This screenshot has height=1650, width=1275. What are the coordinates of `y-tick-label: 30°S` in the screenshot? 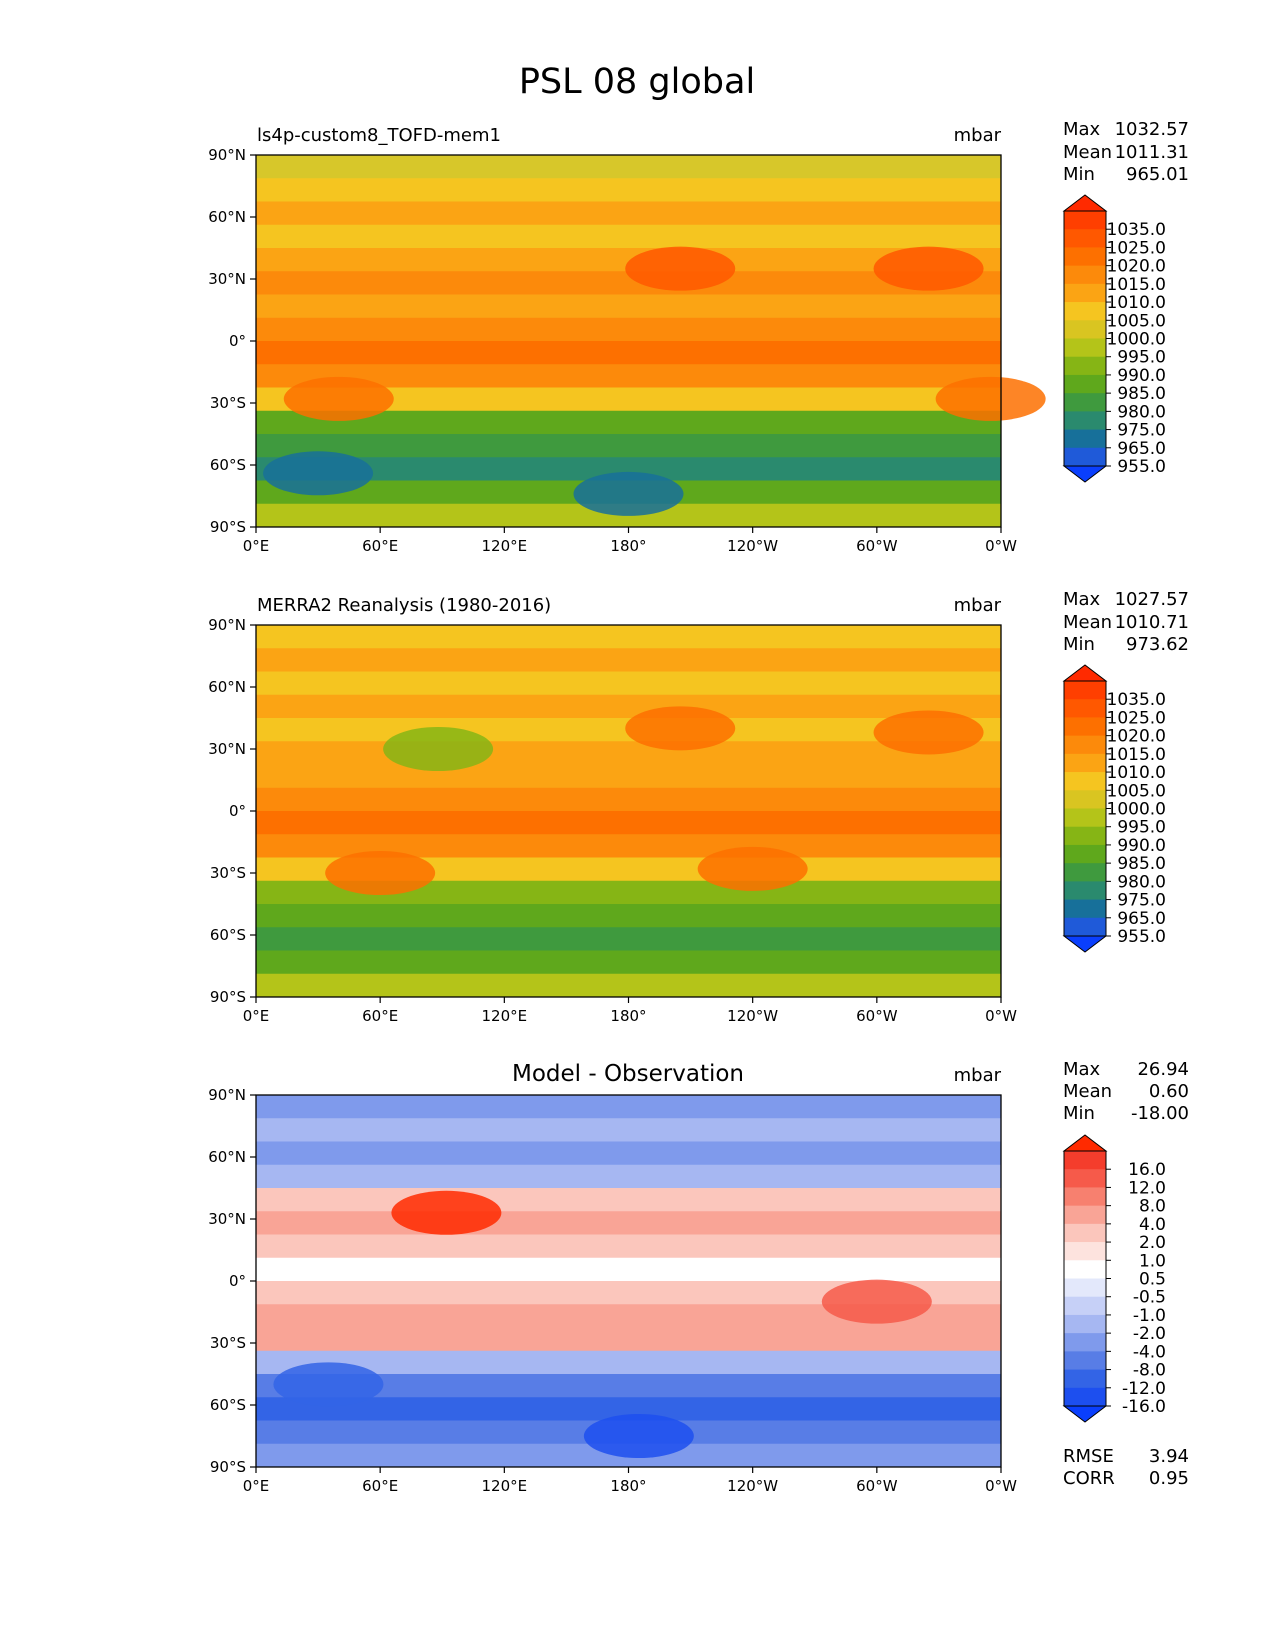 It's located at (228, 873).